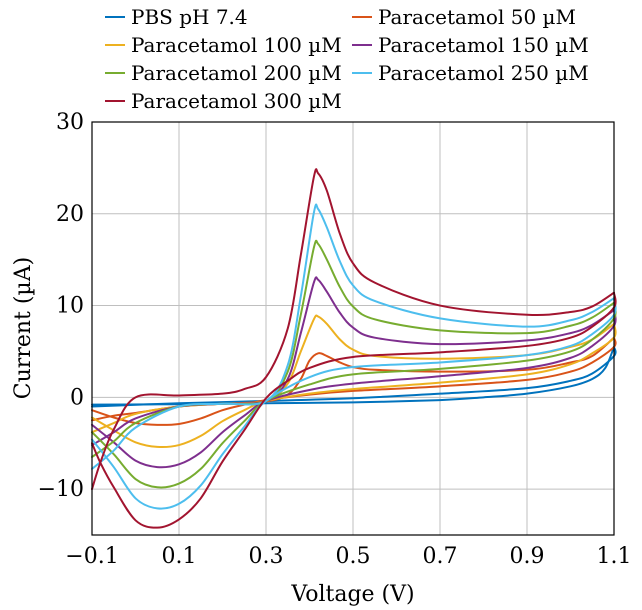 The width and height of the screenshot is (642, 610). Describe the element at coordinates (477, 17) in the screenshot. I see `legend-label: Paracetamol 50 µM` at that location.